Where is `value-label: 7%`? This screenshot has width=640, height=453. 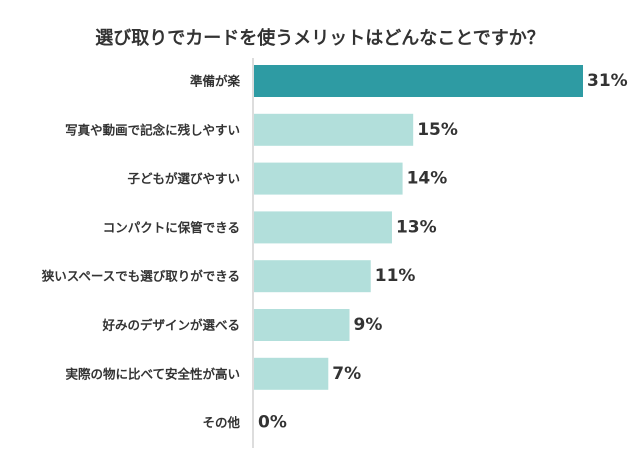
value-label: 7% is located at coordinates (346, 374).